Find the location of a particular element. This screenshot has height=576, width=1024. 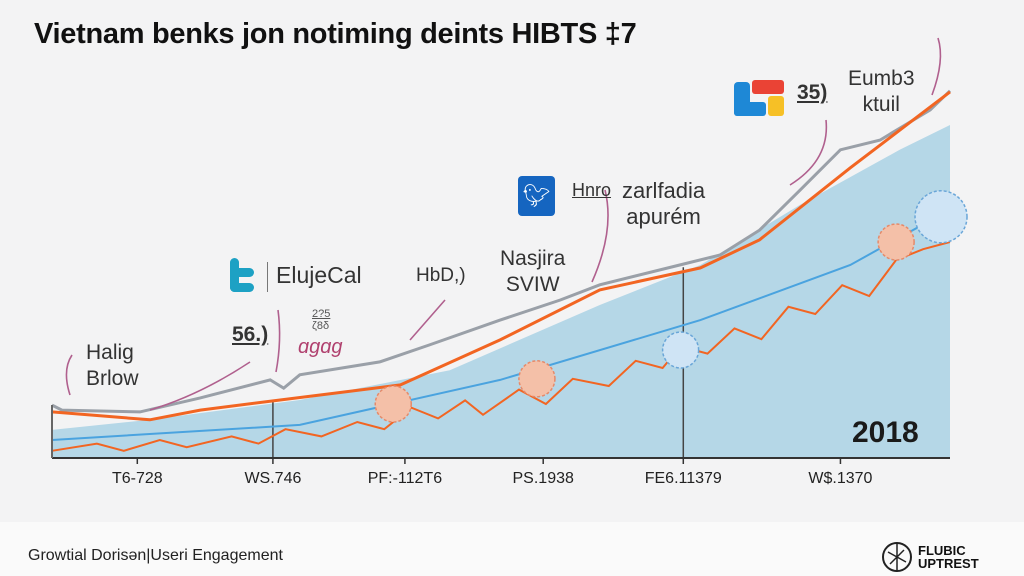

brand-logo: FLUBIC UPTREST is located at coordinates (929, 557).